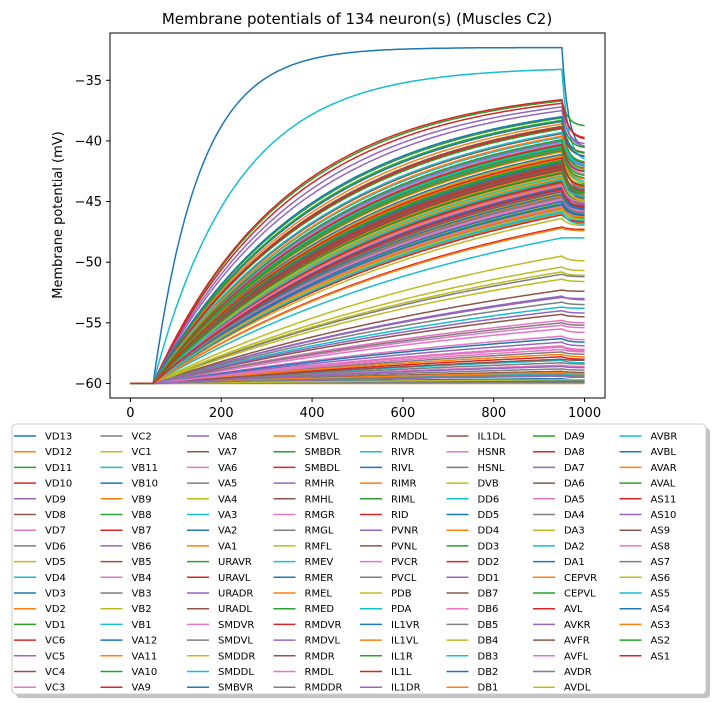 The width and height of the screenshot is (715, 703). I want to click on legend-item: DD4, so click(472, 531).